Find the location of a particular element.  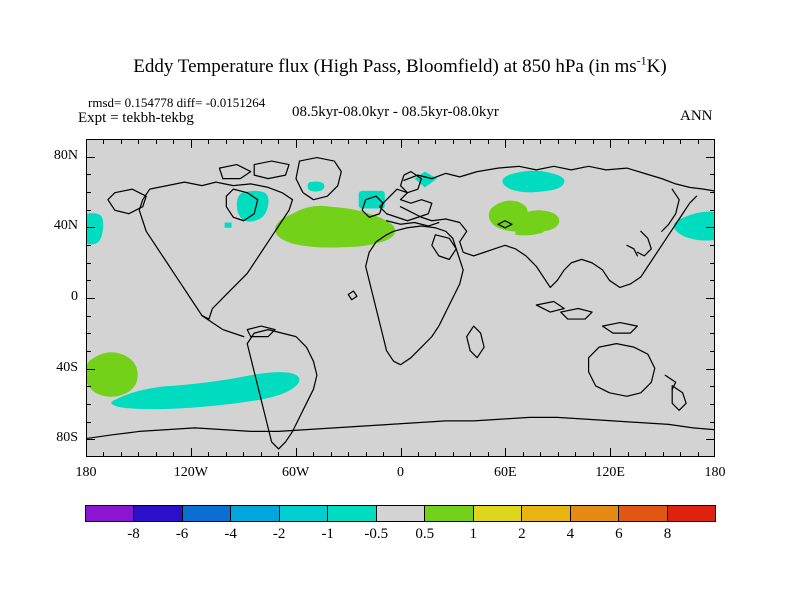

y-tick-right--30 is located at coordinates (712, 351).